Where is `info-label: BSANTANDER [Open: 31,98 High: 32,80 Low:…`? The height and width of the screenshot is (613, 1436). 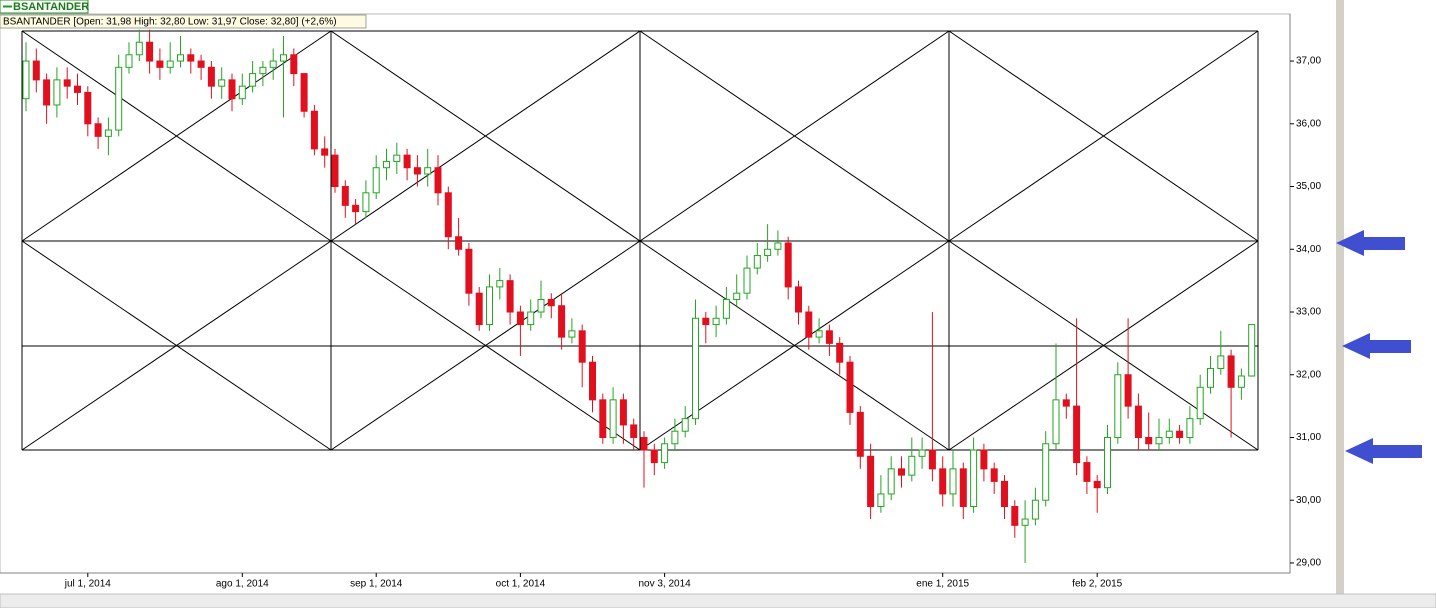
info-label: BSANTANDER [Open: 31,98 High: 32,80 Low:… is located at coordinates (170, 22).